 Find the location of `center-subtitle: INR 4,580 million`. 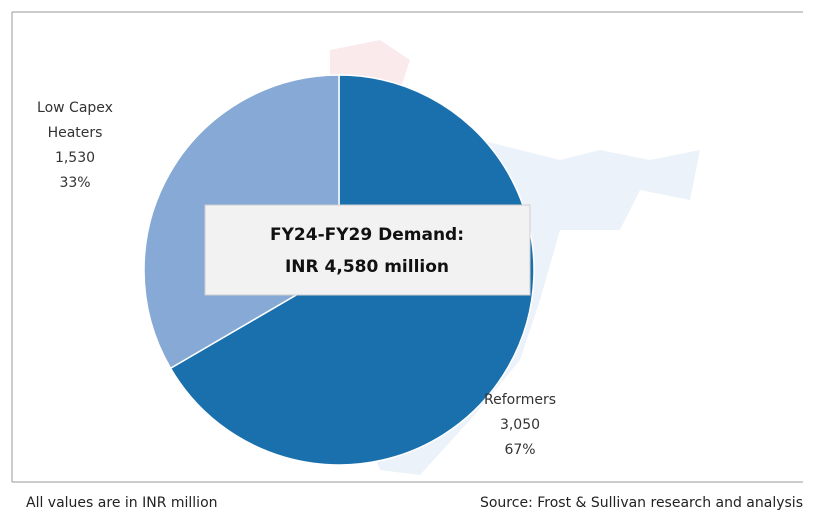

center-subtitle: INR 4,580 million is located at coordinates (367, 267).